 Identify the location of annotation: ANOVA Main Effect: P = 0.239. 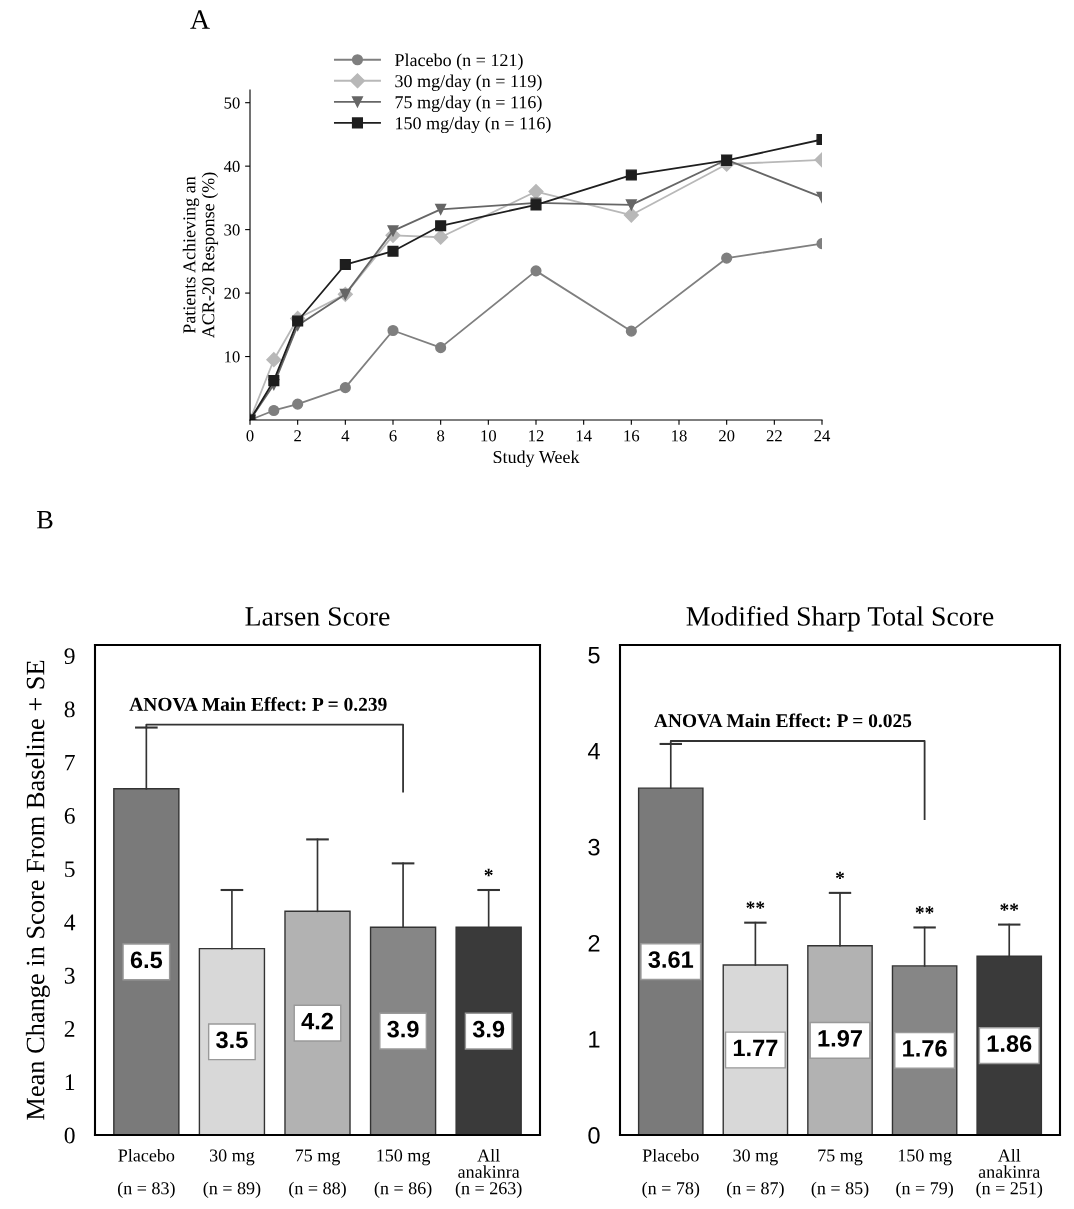
(258, 703).